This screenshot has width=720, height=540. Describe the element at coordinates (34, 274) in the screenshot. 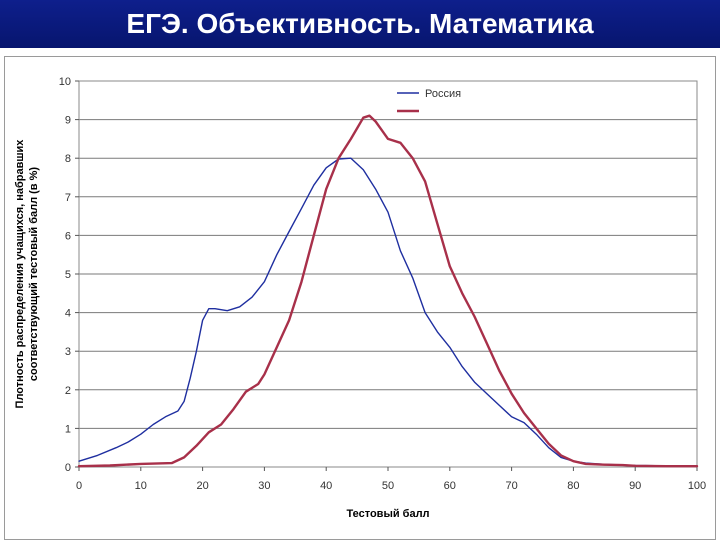

I see `y-axis-label-line-2: соответствующий тестовый балл (в %)` at that location.